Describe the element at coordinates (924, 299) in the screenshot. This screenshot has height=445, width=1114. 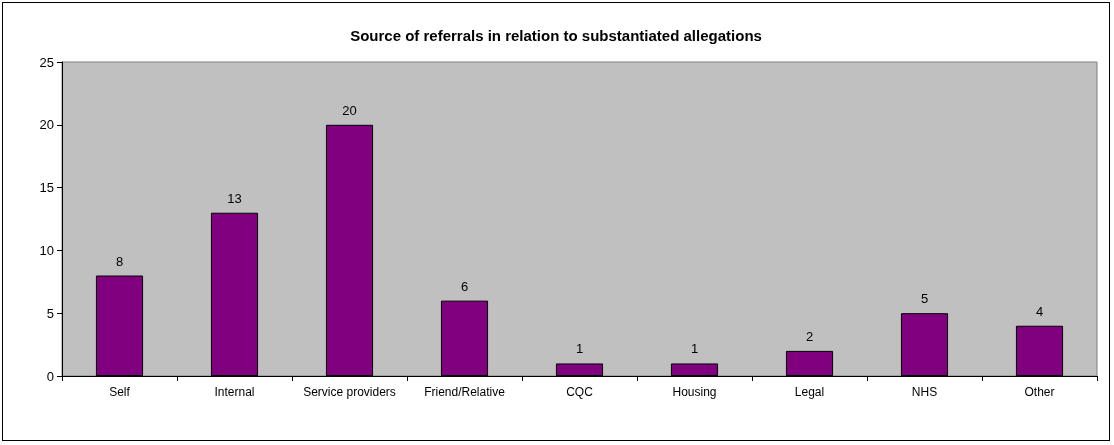
I see `data-label: 5` at that location.